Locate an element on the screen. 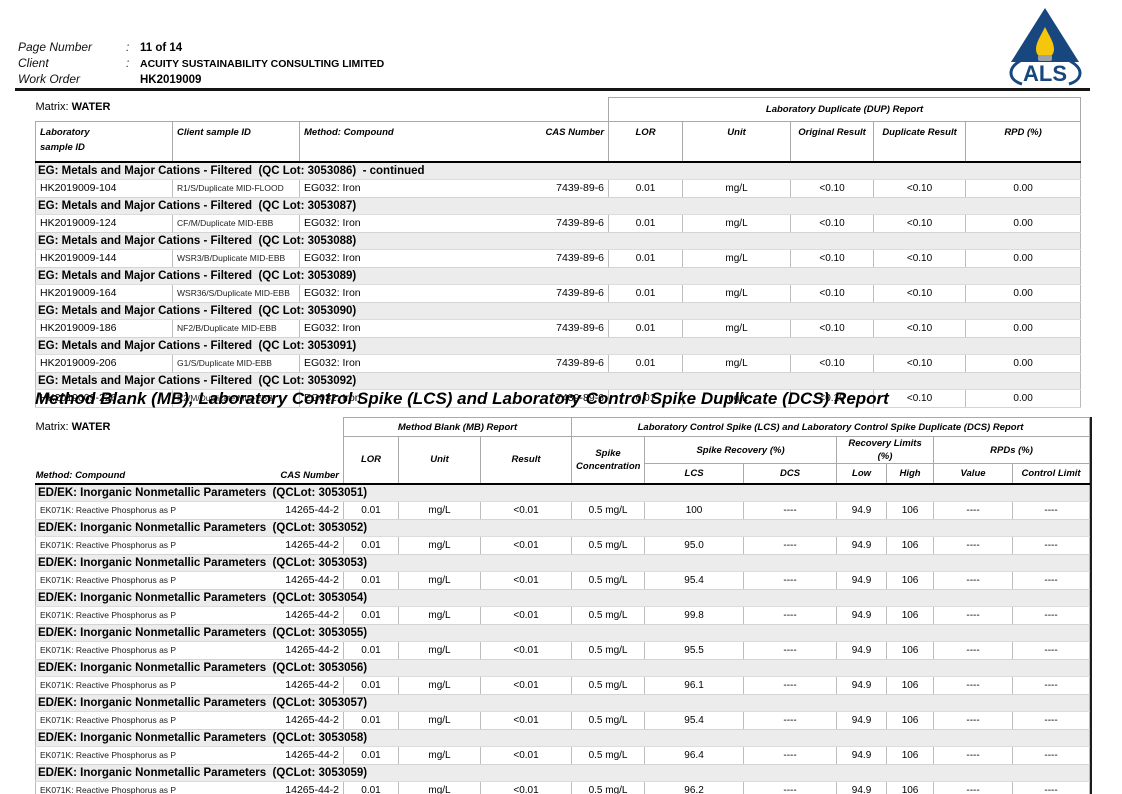 The width and height of the screenshot is (1122, 794). matrix-label: Matrix: is located at coordinates (52, 426).